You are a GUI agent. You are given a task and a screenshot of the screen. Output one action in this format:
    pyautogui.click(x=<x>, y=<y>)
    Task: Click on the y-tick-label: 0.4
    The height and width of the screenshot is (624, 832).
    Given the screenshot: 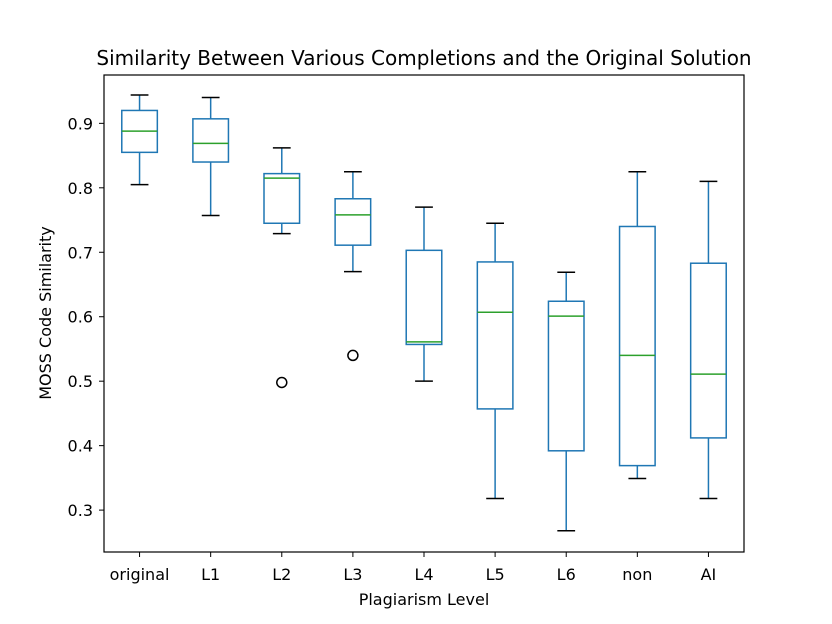 What is the action you would take?
    pyautogui.click(x=80, y=446)
    